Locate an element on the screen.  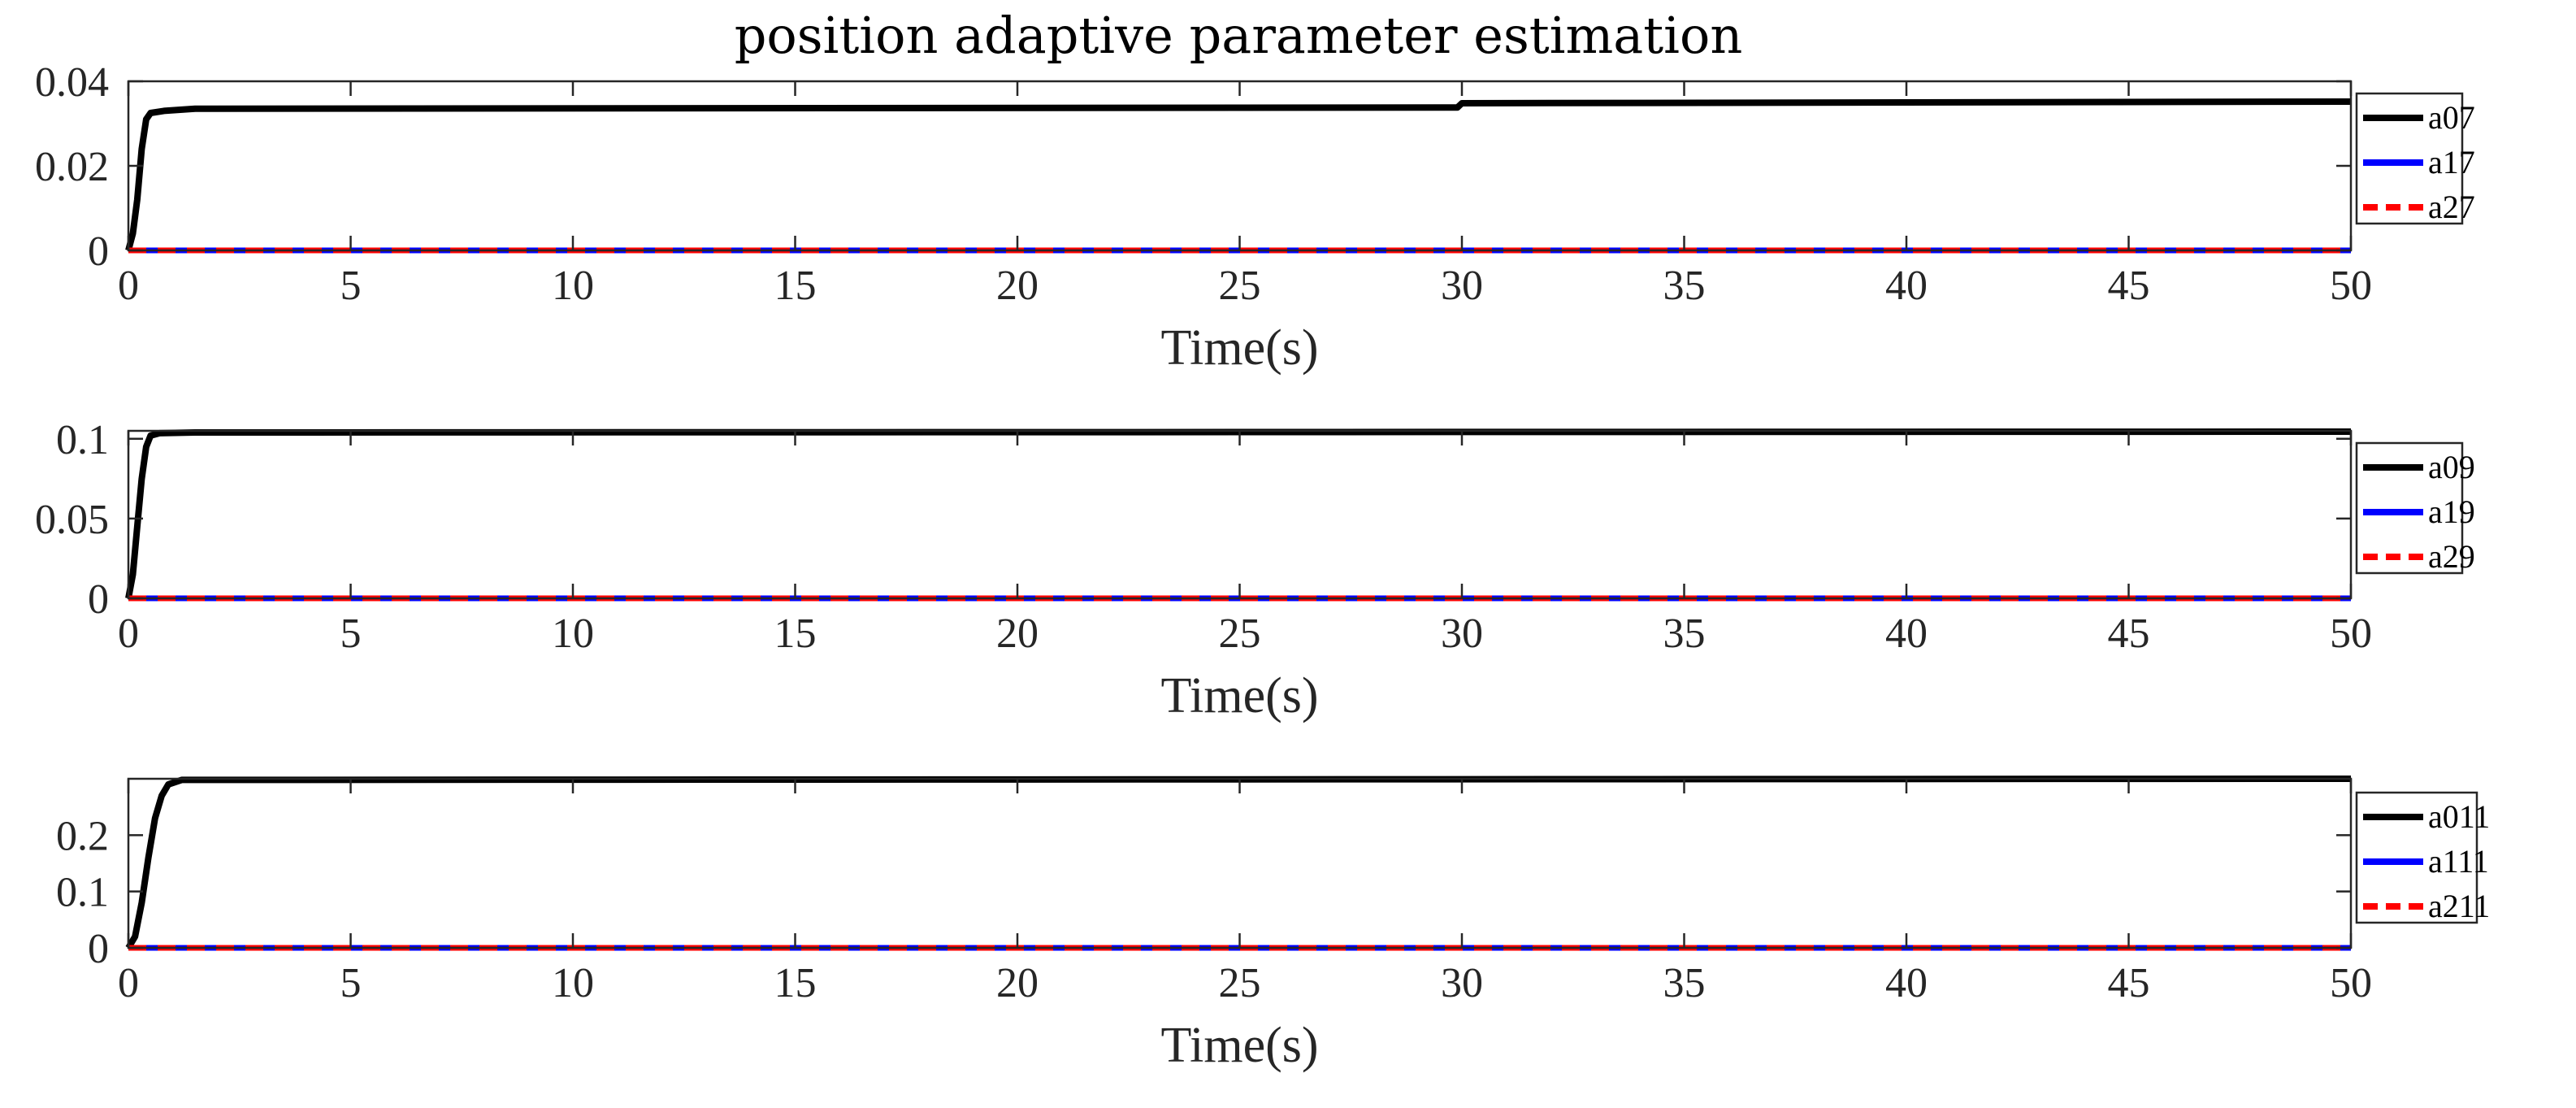
y-tick-label: 0.04 is located at coordinates (72, 82).